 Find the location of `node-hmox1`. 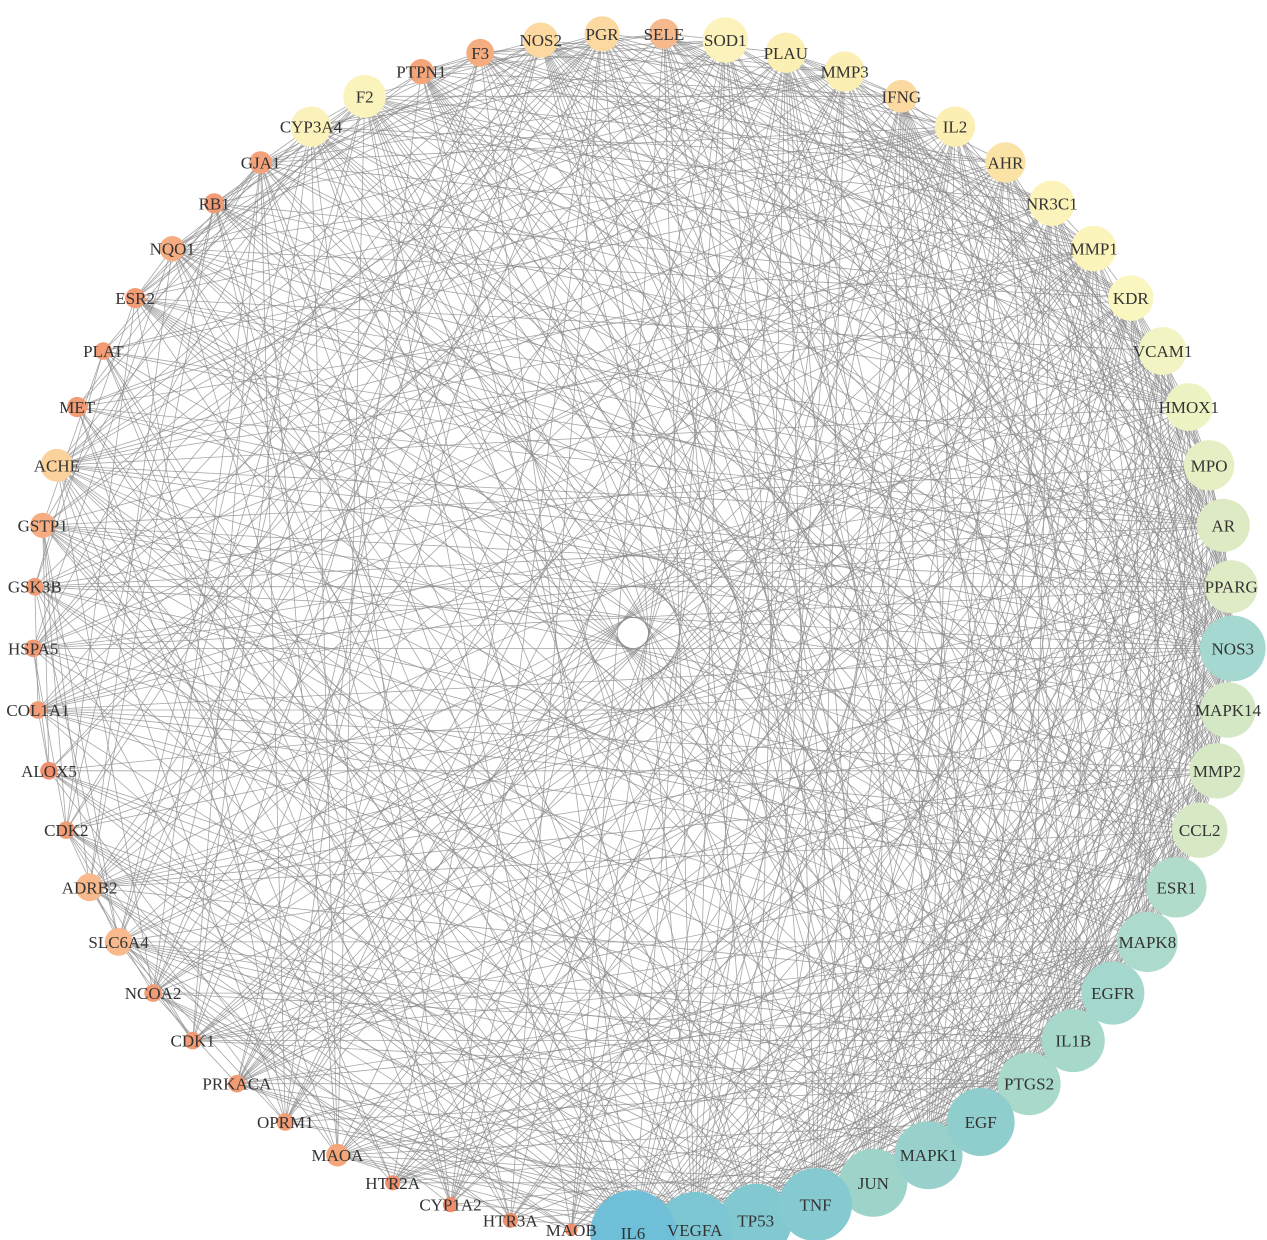

node-hmox1 is located at coordinates (1188, 407).